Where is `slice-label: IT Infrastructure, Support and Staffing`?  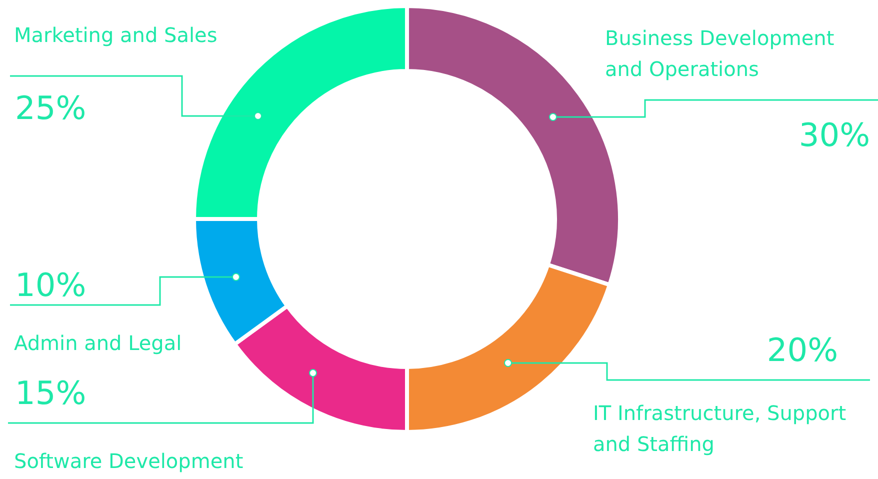
slice-label: IT Infrastructure, Support and Staffing is located at coordinates (719, 428).